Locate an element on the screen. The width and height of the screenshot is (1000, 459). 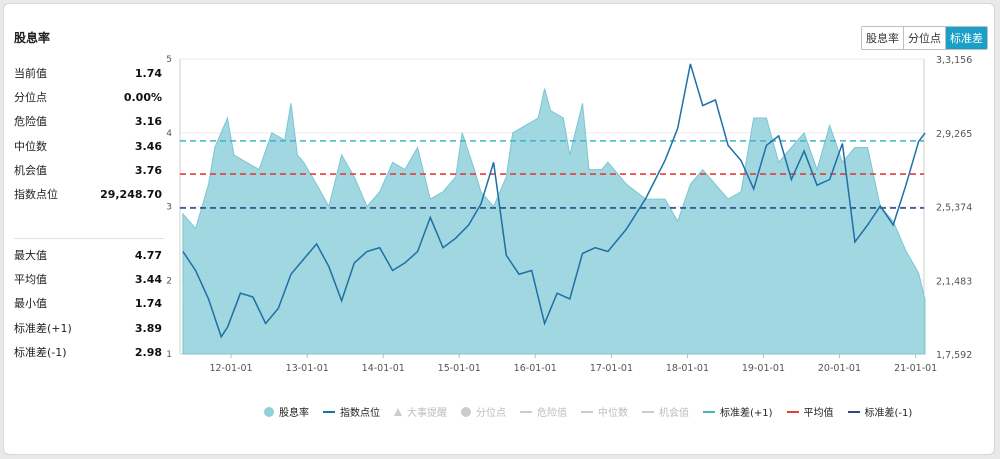
chart-title: 股息率 is located at coordinates (32, 38).